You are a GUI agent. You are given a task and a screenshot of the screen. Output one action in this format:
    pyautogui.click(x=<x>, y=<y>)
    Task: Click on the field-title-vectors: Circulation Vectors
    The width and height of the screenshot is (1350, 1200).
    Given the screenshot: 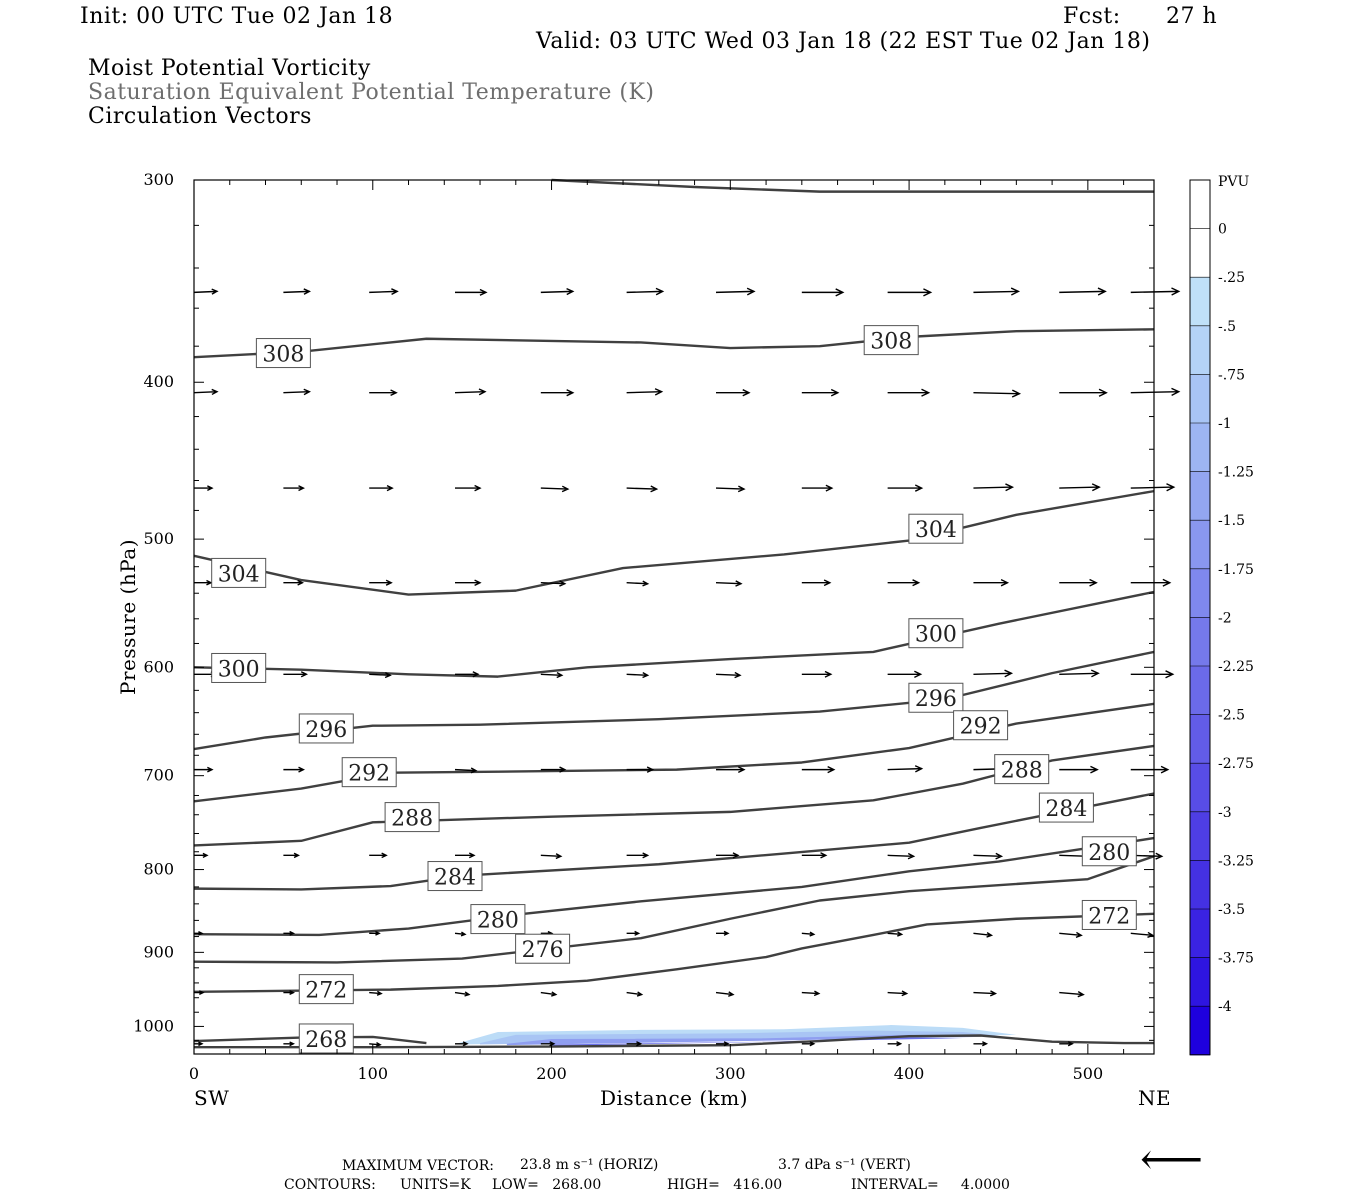 What is the action you would take?
    pyautogui.click(x=200, y=116)
    